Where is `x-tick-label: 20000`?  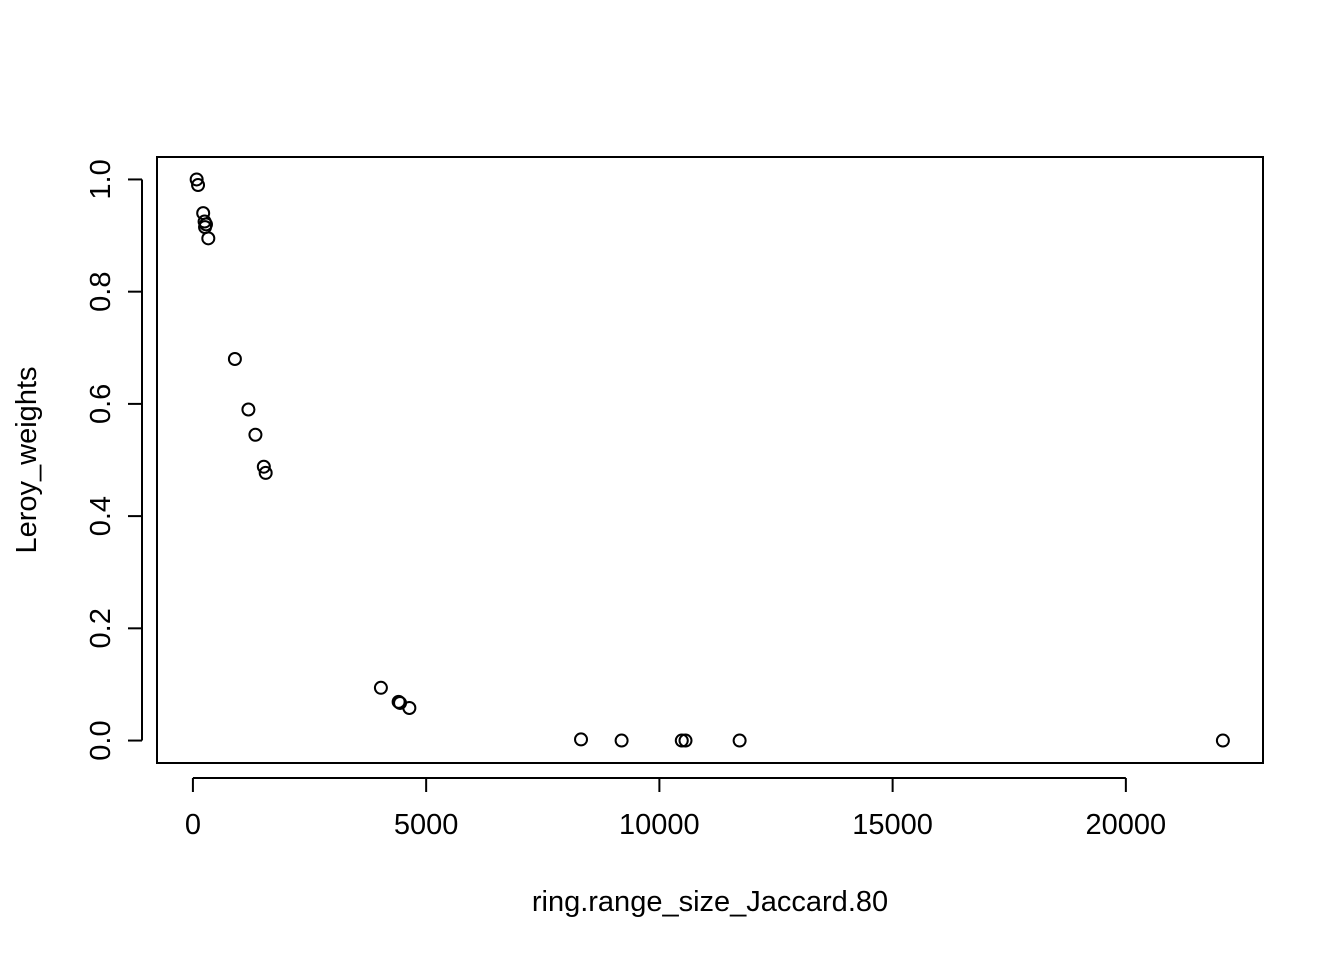
x-tick-label: 20000 is located at coordinates (1126, 825).